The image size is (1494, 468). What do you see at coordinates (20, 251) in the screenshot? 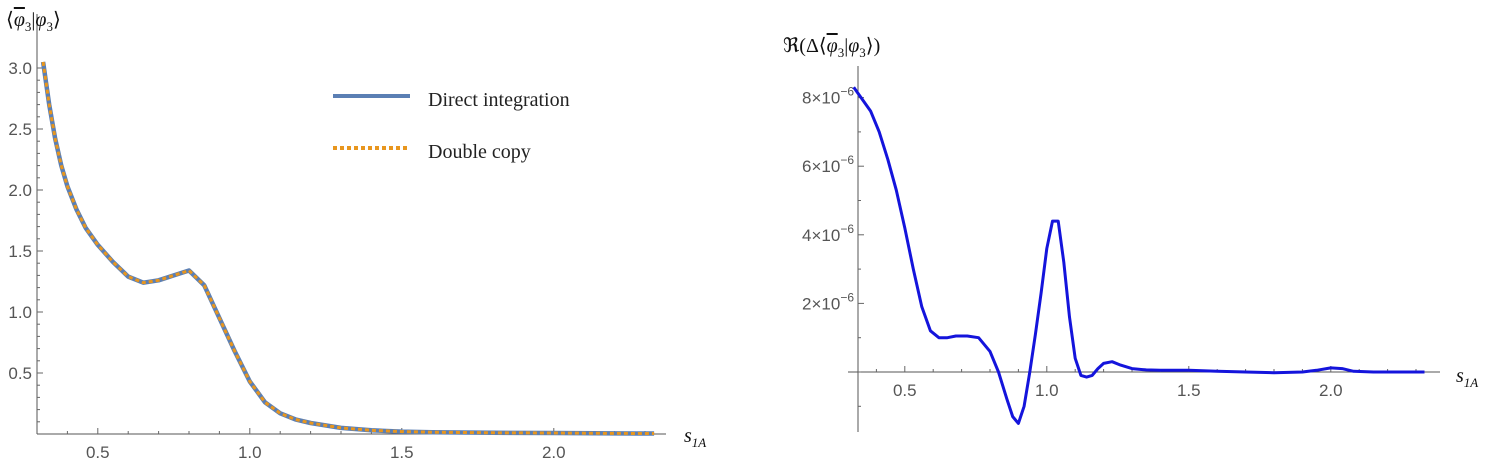
I see `left-y-tick-label: 1.5` at bounding box center [20, 251].